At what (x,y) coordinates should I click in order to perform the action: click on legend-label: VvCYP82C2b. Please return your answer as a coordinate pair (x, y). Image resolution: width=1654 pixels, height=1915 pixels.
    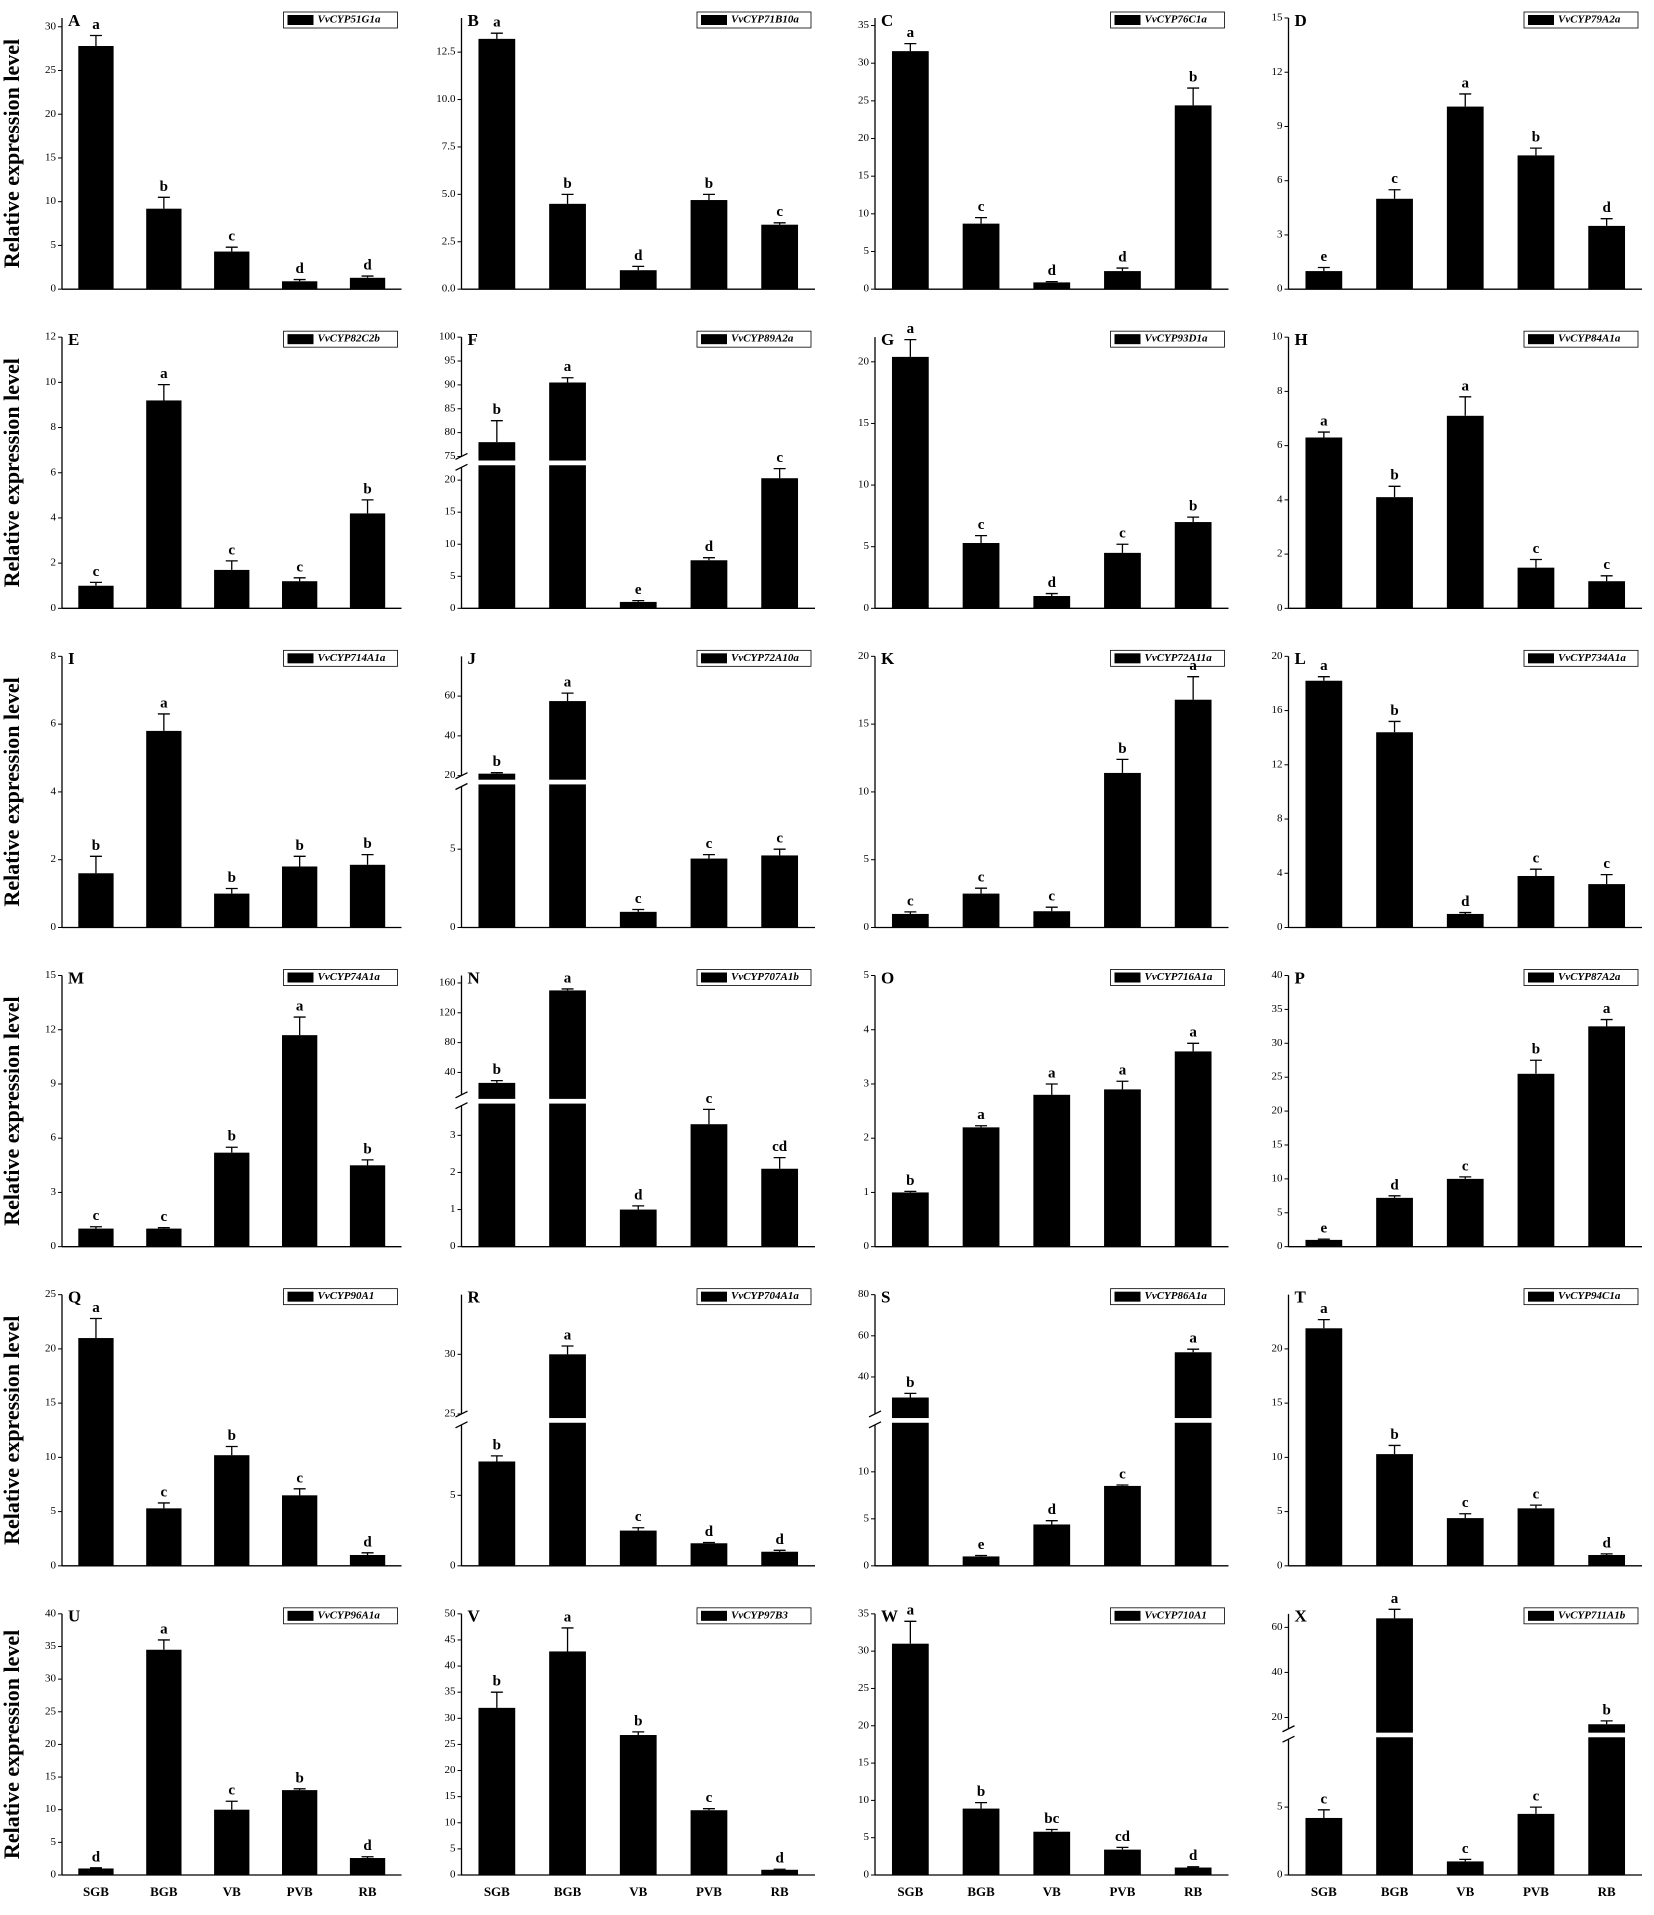
    Looking at the image, I should click on (349, 339).